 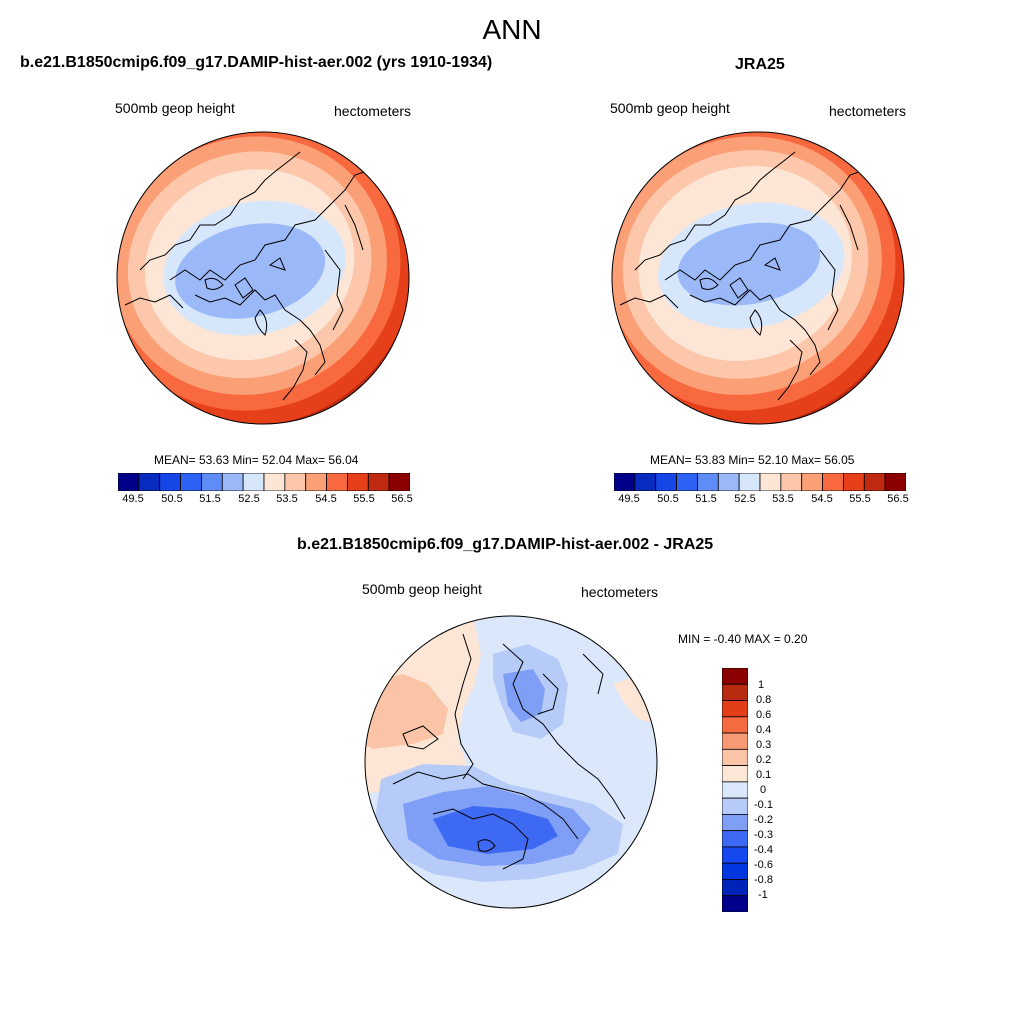 I want to click on colorbar-tick-label: 0.2, so click(x=764, y=760).